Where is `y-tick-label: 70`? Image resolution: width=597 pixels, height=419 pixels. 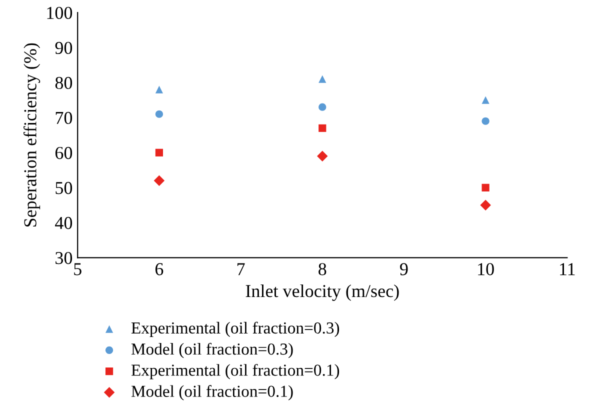 y-tick-label: 70 is located at coordinates (64, 118).